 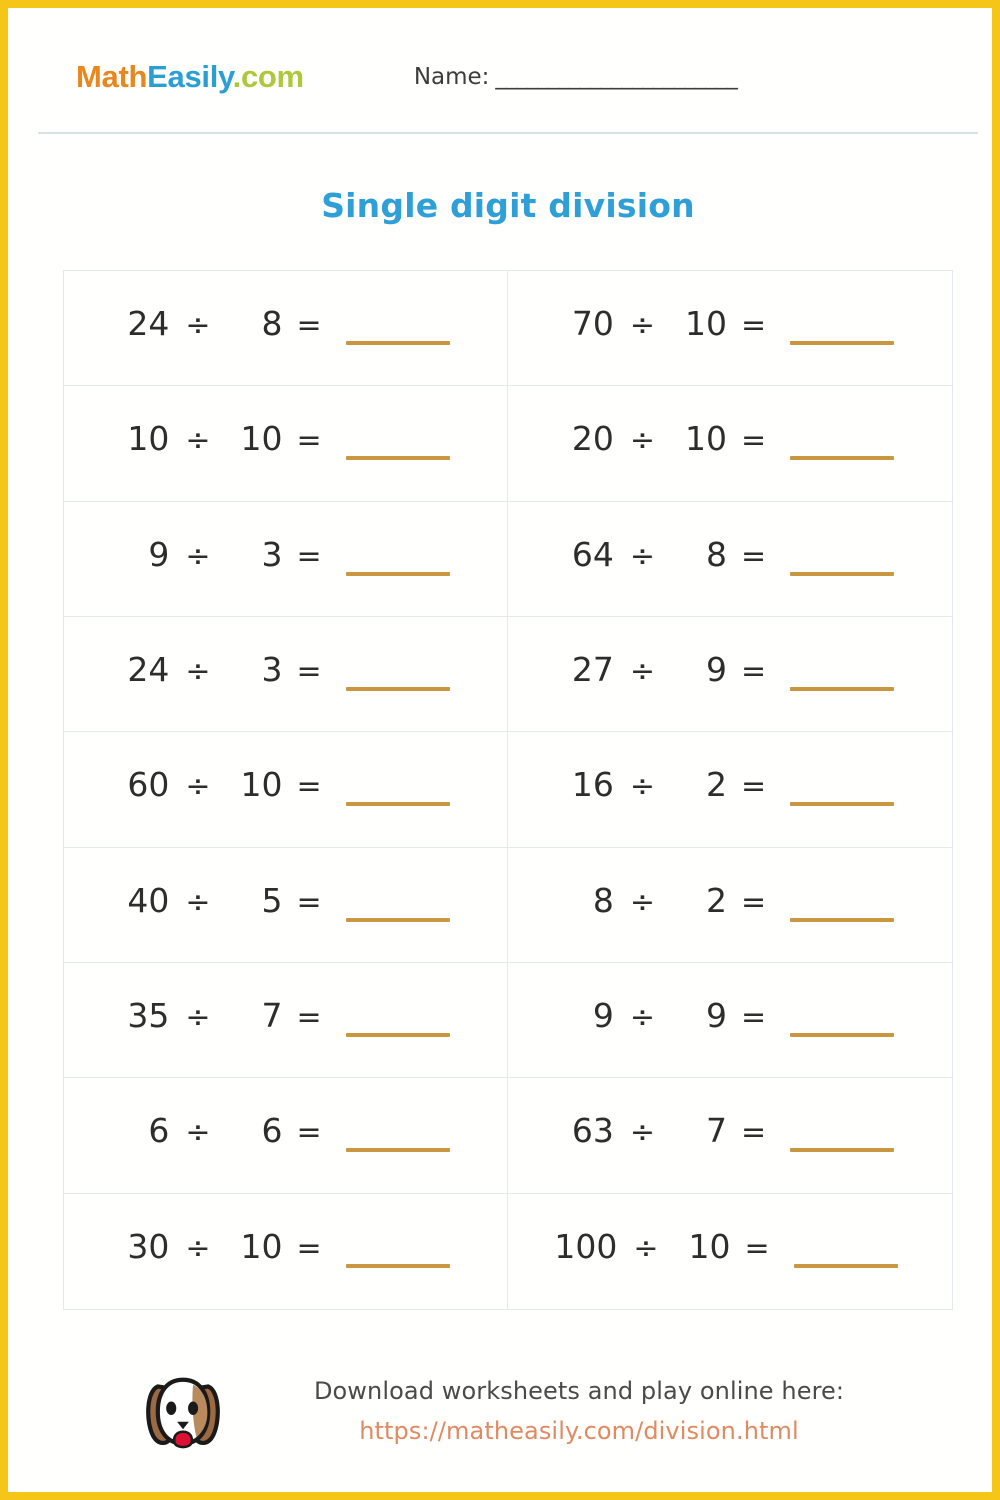 I want to click on problem-cell: 9 ÷ 9 =, so click(x=730, y=1021).